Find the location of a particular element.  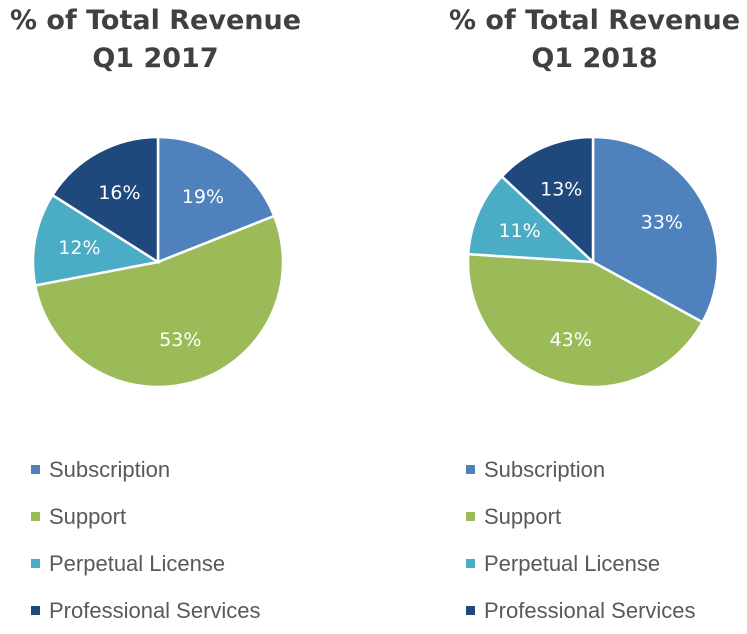

data-label: 11% is located at coordinates (519, 231).